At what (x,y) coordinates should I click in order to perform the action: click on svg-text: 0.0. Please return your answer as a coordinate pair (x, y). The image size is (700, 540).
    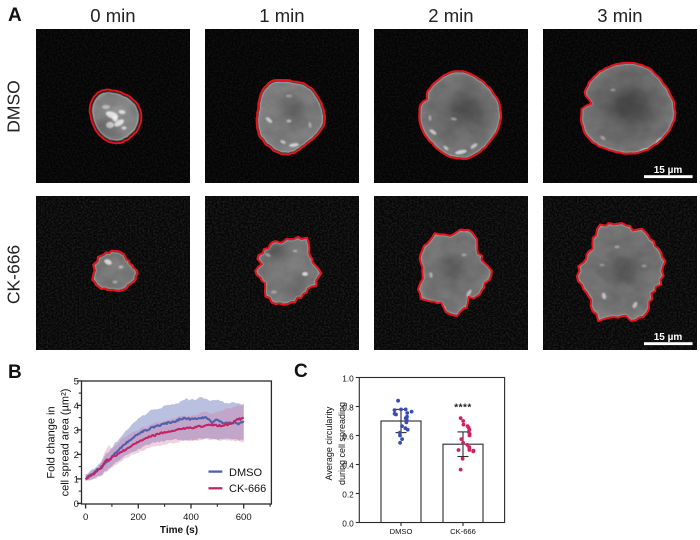
    Looking at the image, I should click on (348, 523).